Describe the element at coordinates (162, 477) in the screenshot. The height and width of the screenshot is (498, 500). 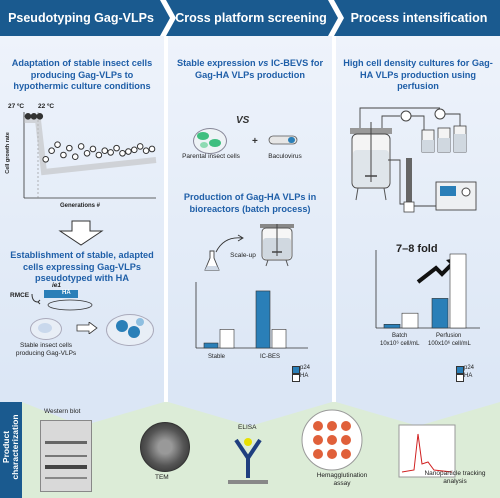
I see `tem-label: TEM` at that location.